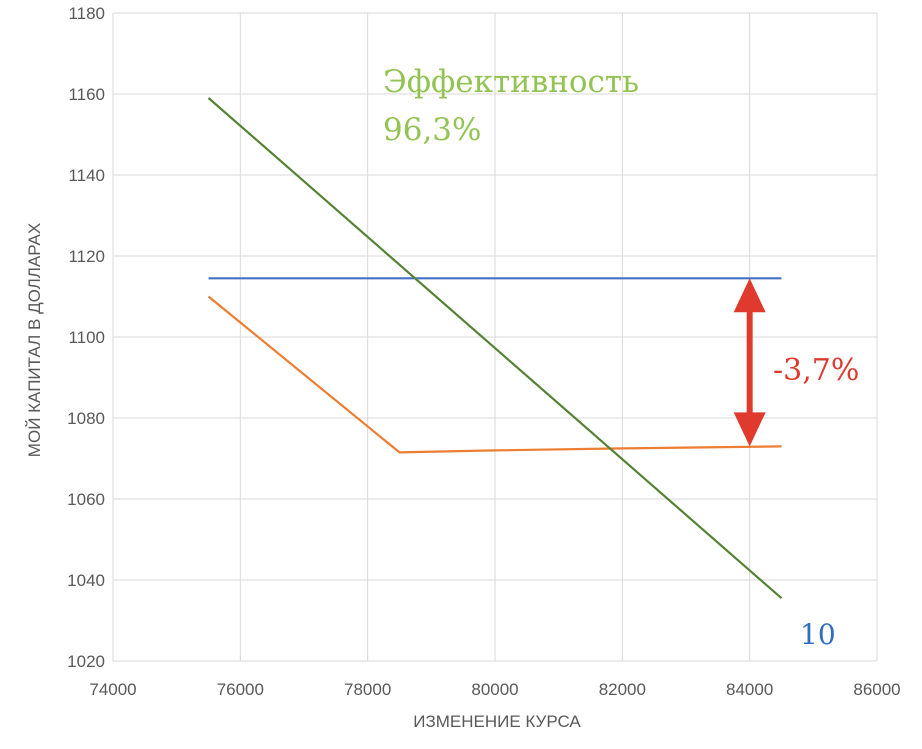 This screenshot has height=749, width=922. I want to click on y-tick-label: 1020, so click(86, 661).